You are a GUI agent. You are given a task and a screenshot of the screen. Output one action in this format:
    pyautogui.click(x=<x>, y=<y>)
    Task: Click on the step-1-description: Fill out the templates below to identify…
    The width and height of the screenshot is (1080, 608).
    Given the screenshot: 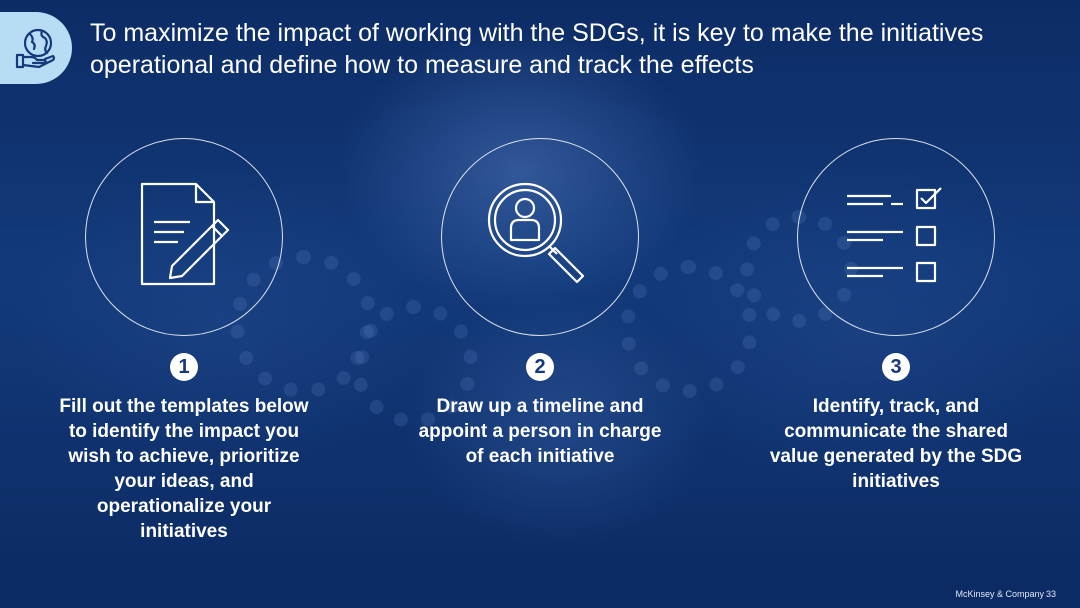 What is the action you would take?
    pyautogui.click(x=184, y=469)
    